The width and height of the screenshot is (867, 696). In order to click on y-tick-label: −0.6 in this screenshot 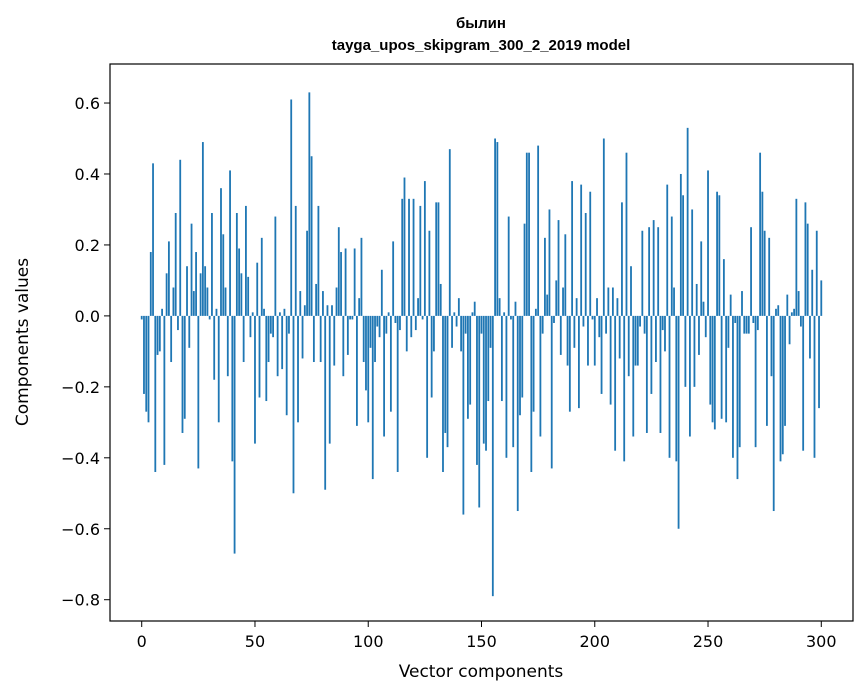, I will do `click(80, 529)`.